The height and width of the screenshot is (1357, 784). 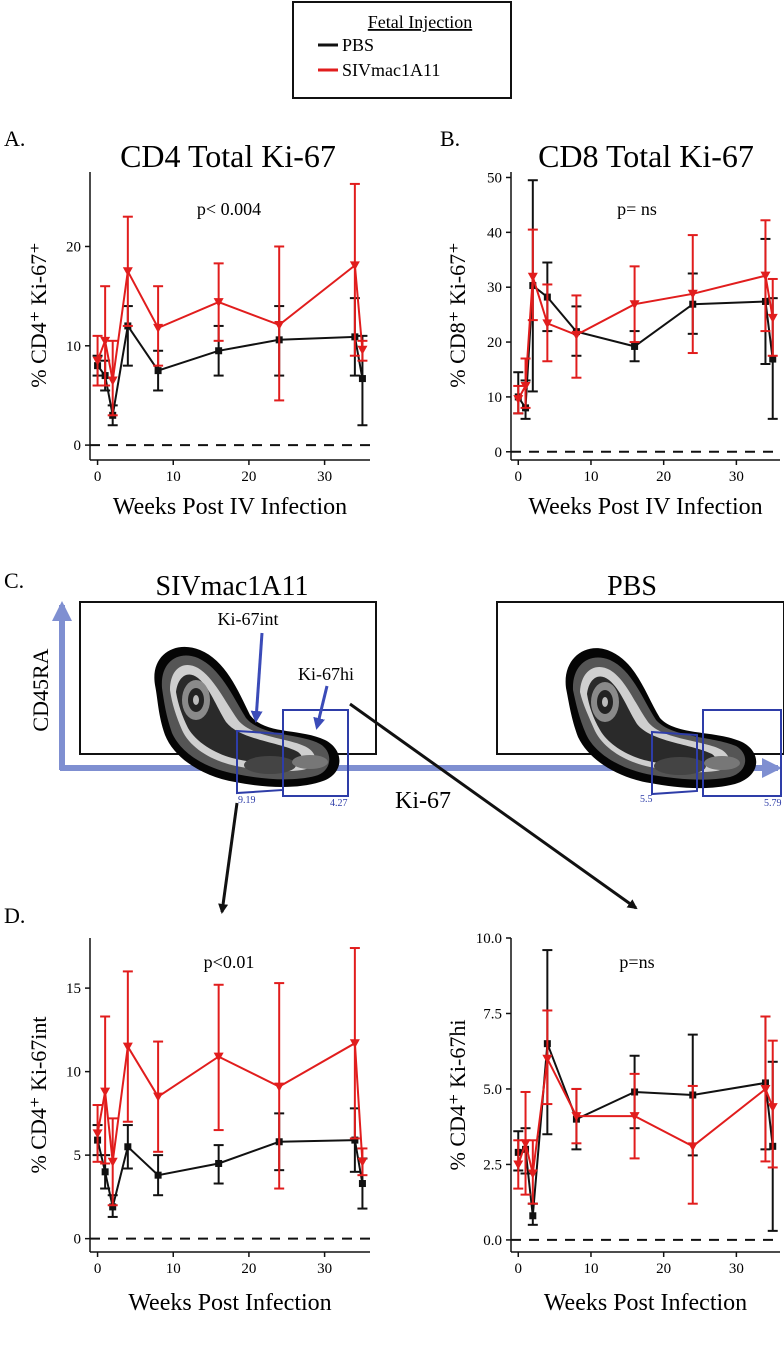 What do you see at coordinates (232, 586) in the screenshot?
I see `flow-left-title: SIVmac1A11` at bounding box center [232, 586].